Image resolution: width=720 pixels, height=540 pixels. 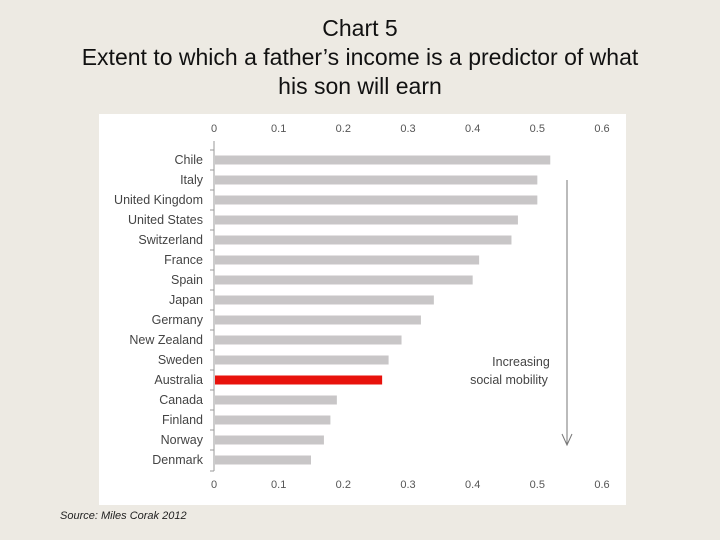 I want to click on category-label: Italy, so click(x=192, y=180).